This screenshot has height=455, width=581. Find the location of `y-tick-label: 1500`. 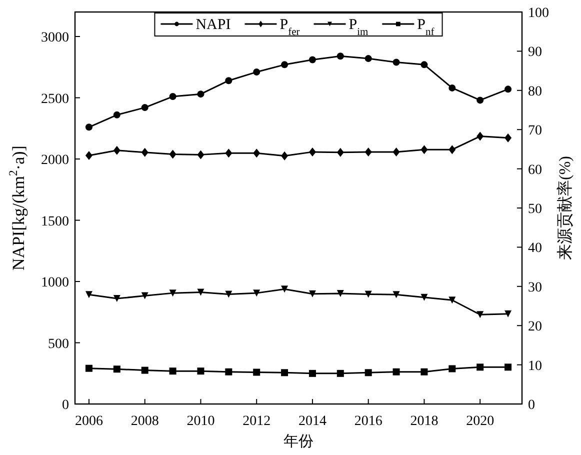

y-tick-label: 1500 is located at coordinates (55, 222).